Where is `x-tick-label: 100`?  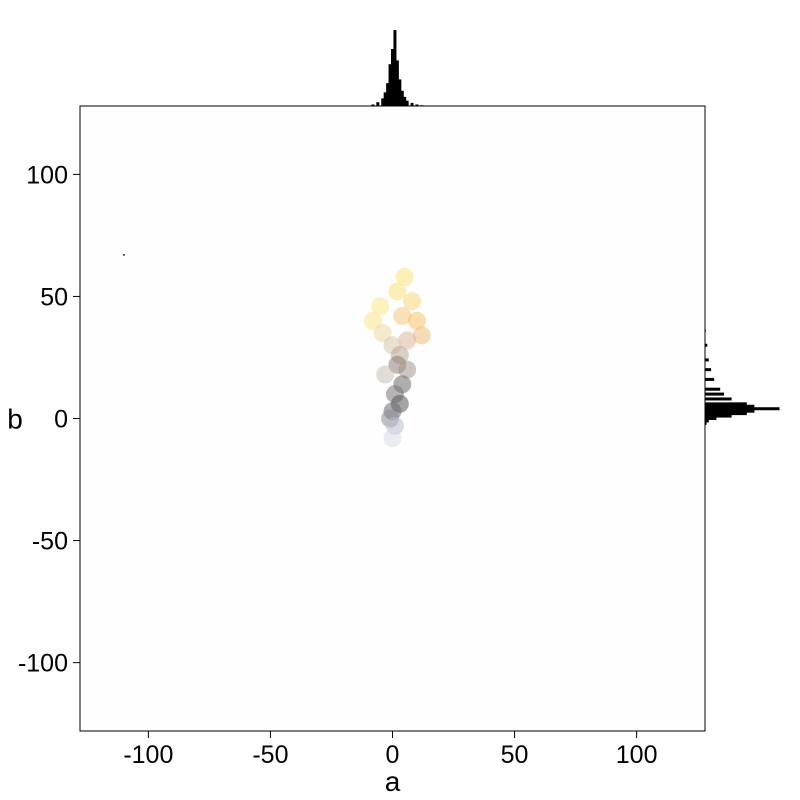 x-tick-label: 100 is located at coordinates (637, 755).